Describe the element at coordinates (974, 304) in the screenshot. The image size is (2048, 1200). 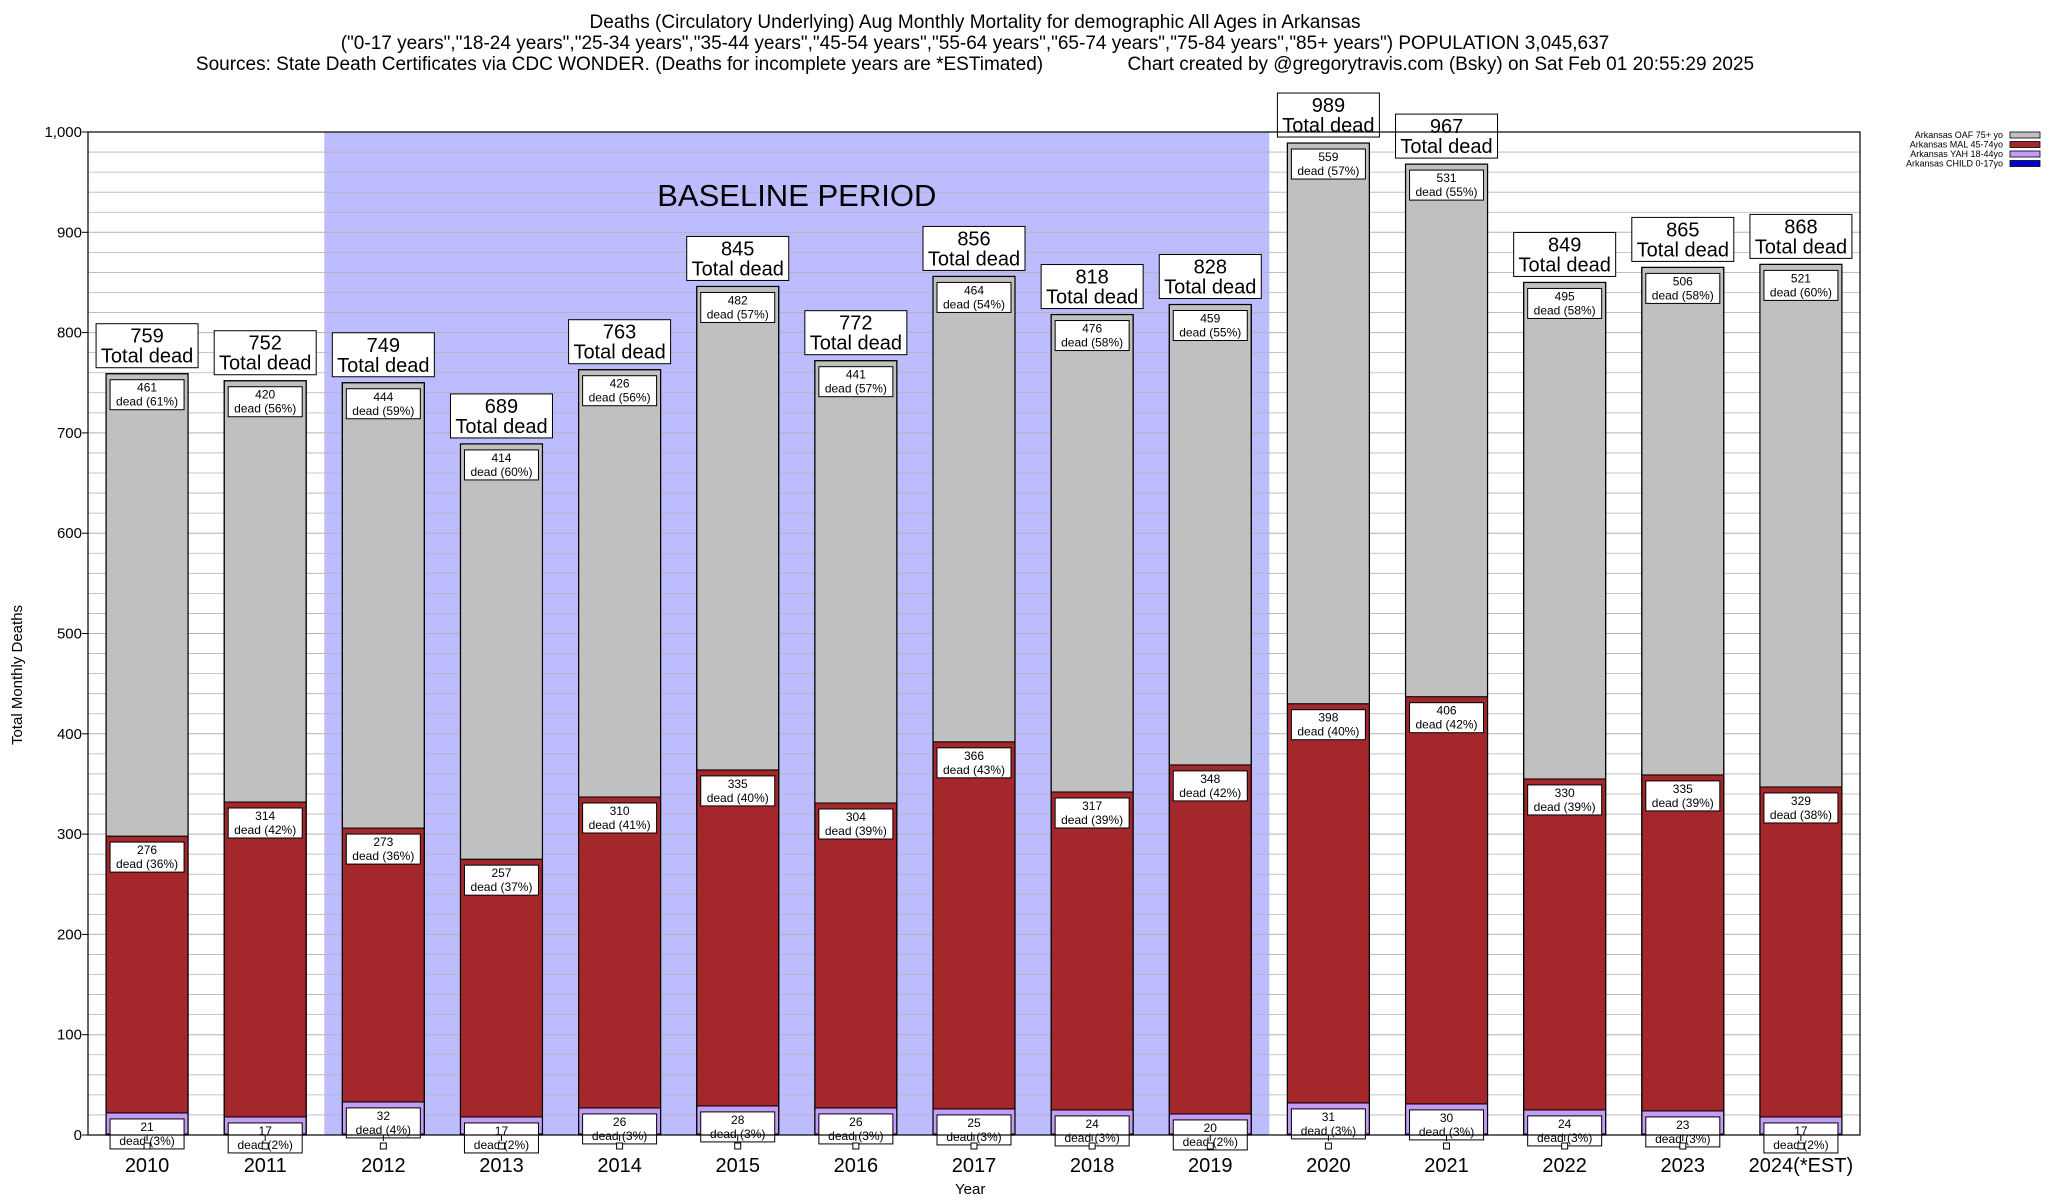
I see `segment-percent-label: dead (54%)` at that location.